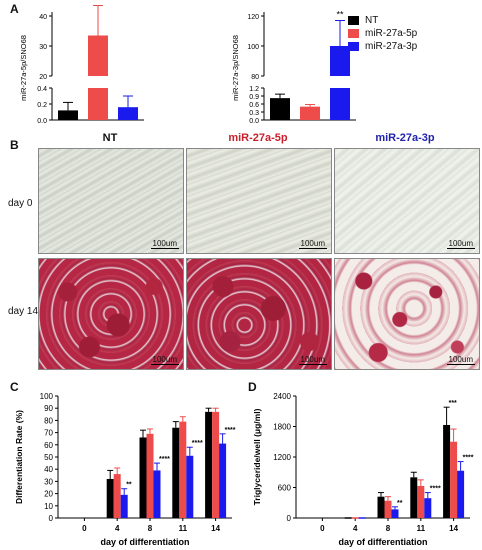 This screenshot has height=550, width=482. I want to click on micrograph-mir-27a-5p-day0: 100um, so click(259, 201).